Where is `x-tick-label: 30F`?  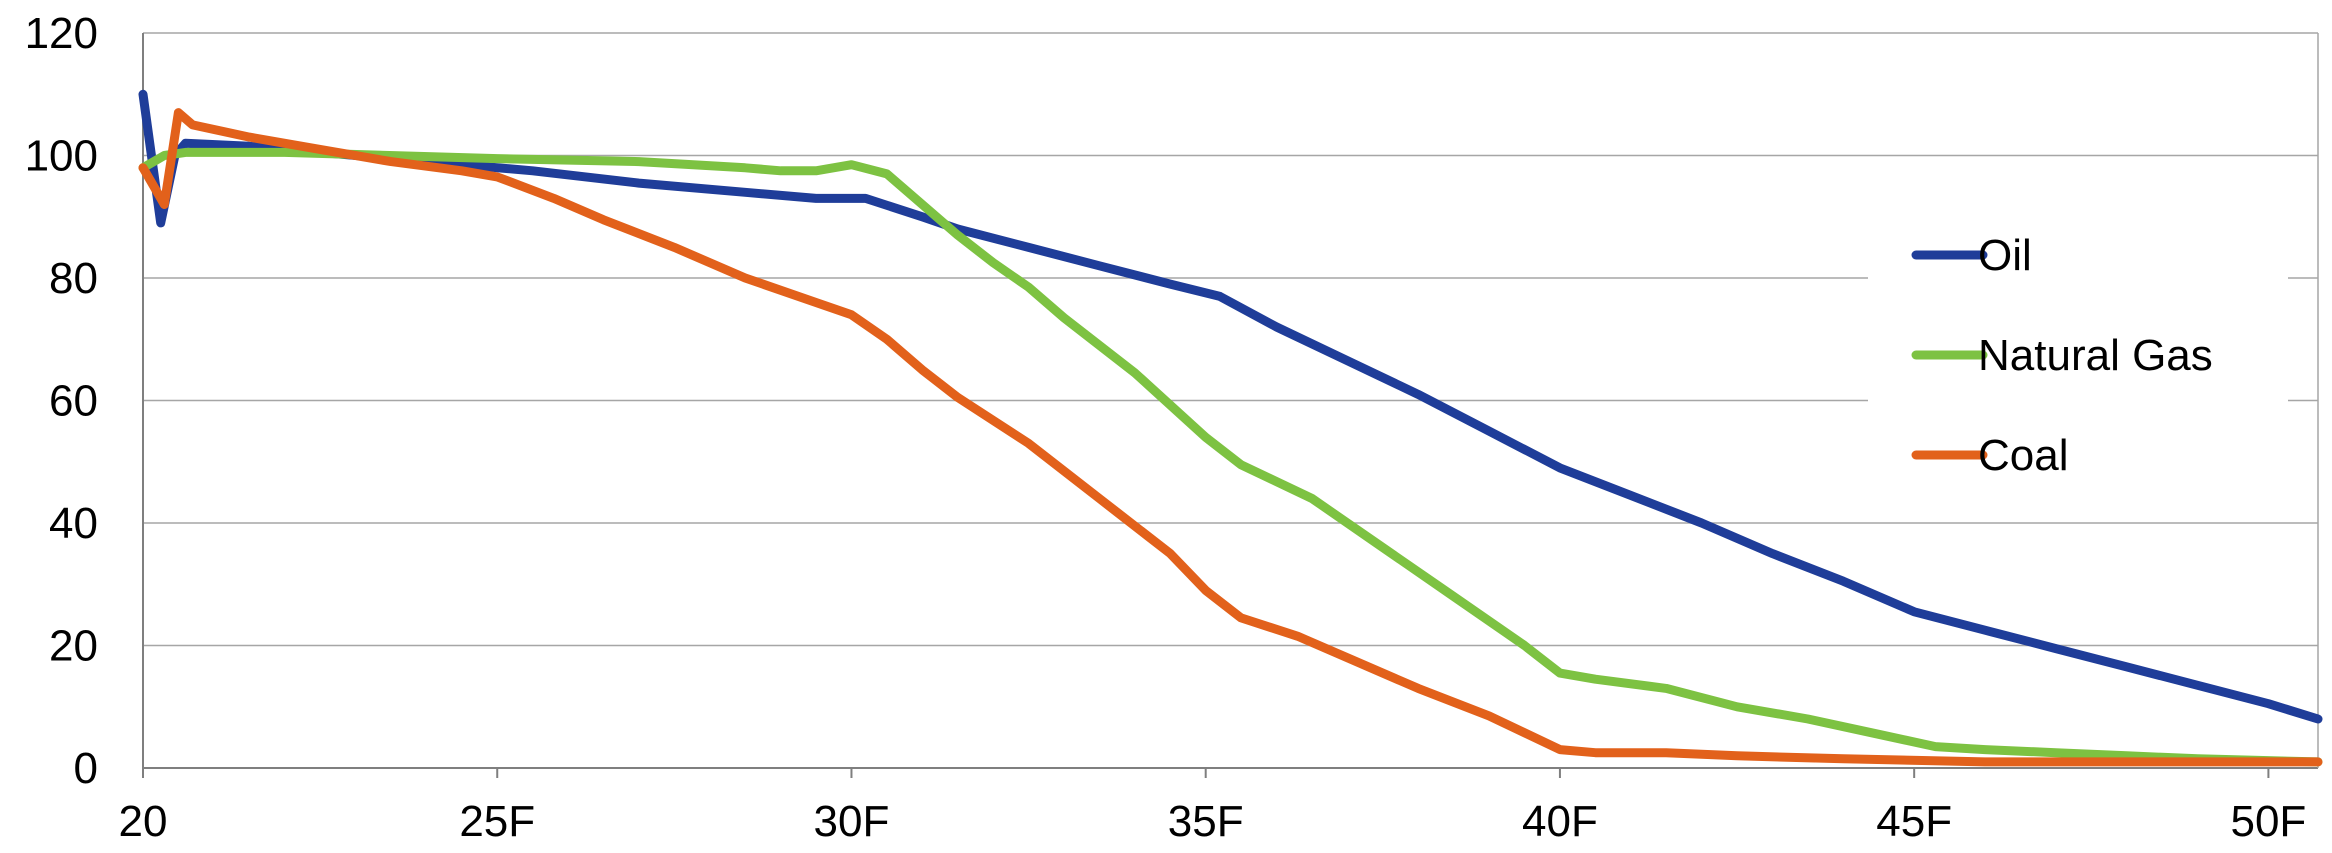
x-tick-label: 30F is located at coordinates (852, 821).